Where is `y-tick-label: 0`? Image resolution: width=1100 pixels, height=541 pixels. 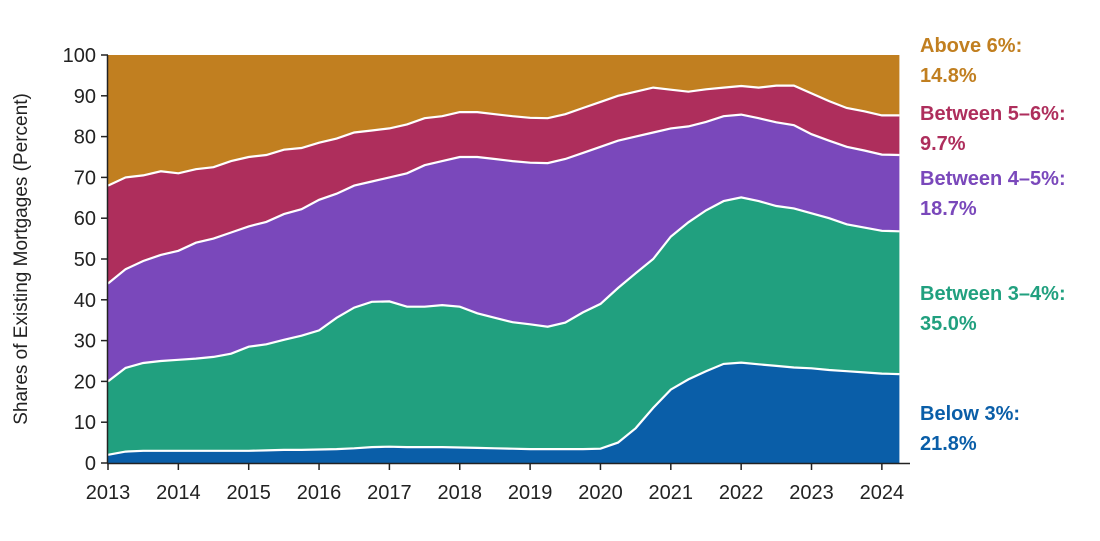
y-tick-label: 0 is located at coordinates (90, 464).